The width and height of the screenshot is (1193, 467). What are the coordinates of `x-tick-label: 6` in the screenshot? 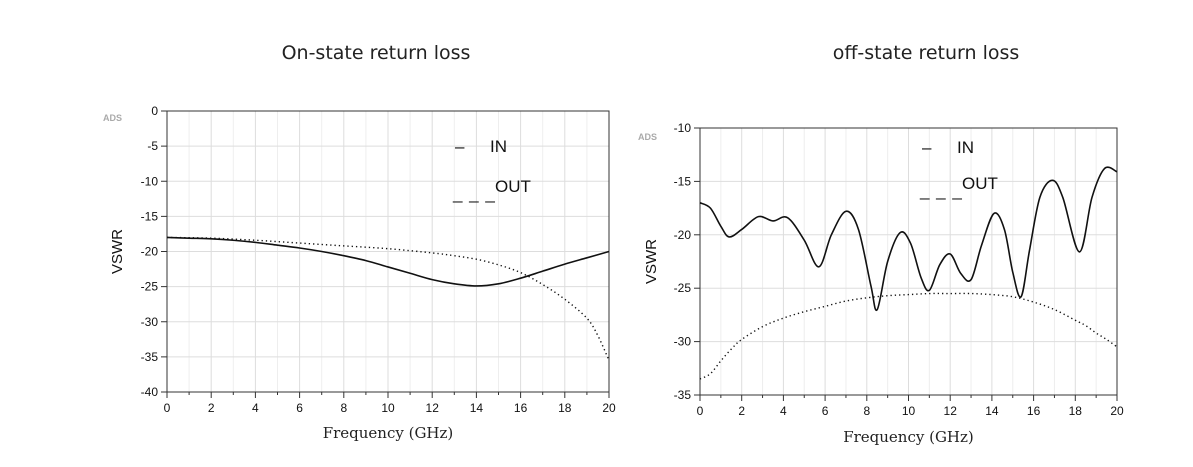 It's located at (299, 408).